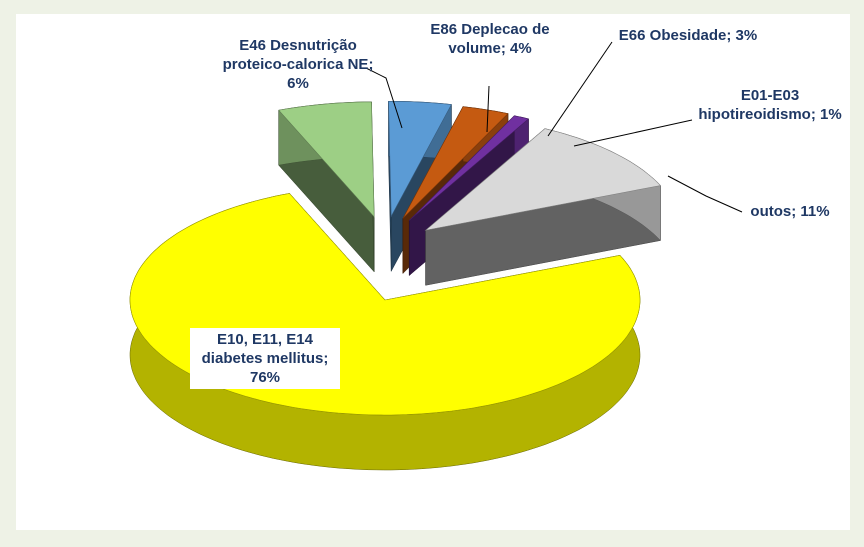 The height and width of the screenshot is (547, 864). Describe the element at coordinates (298, 64) in the screenshot. I see `slice-label: E46 Desnutrição proteico-calorica NE; 6%` at that location.